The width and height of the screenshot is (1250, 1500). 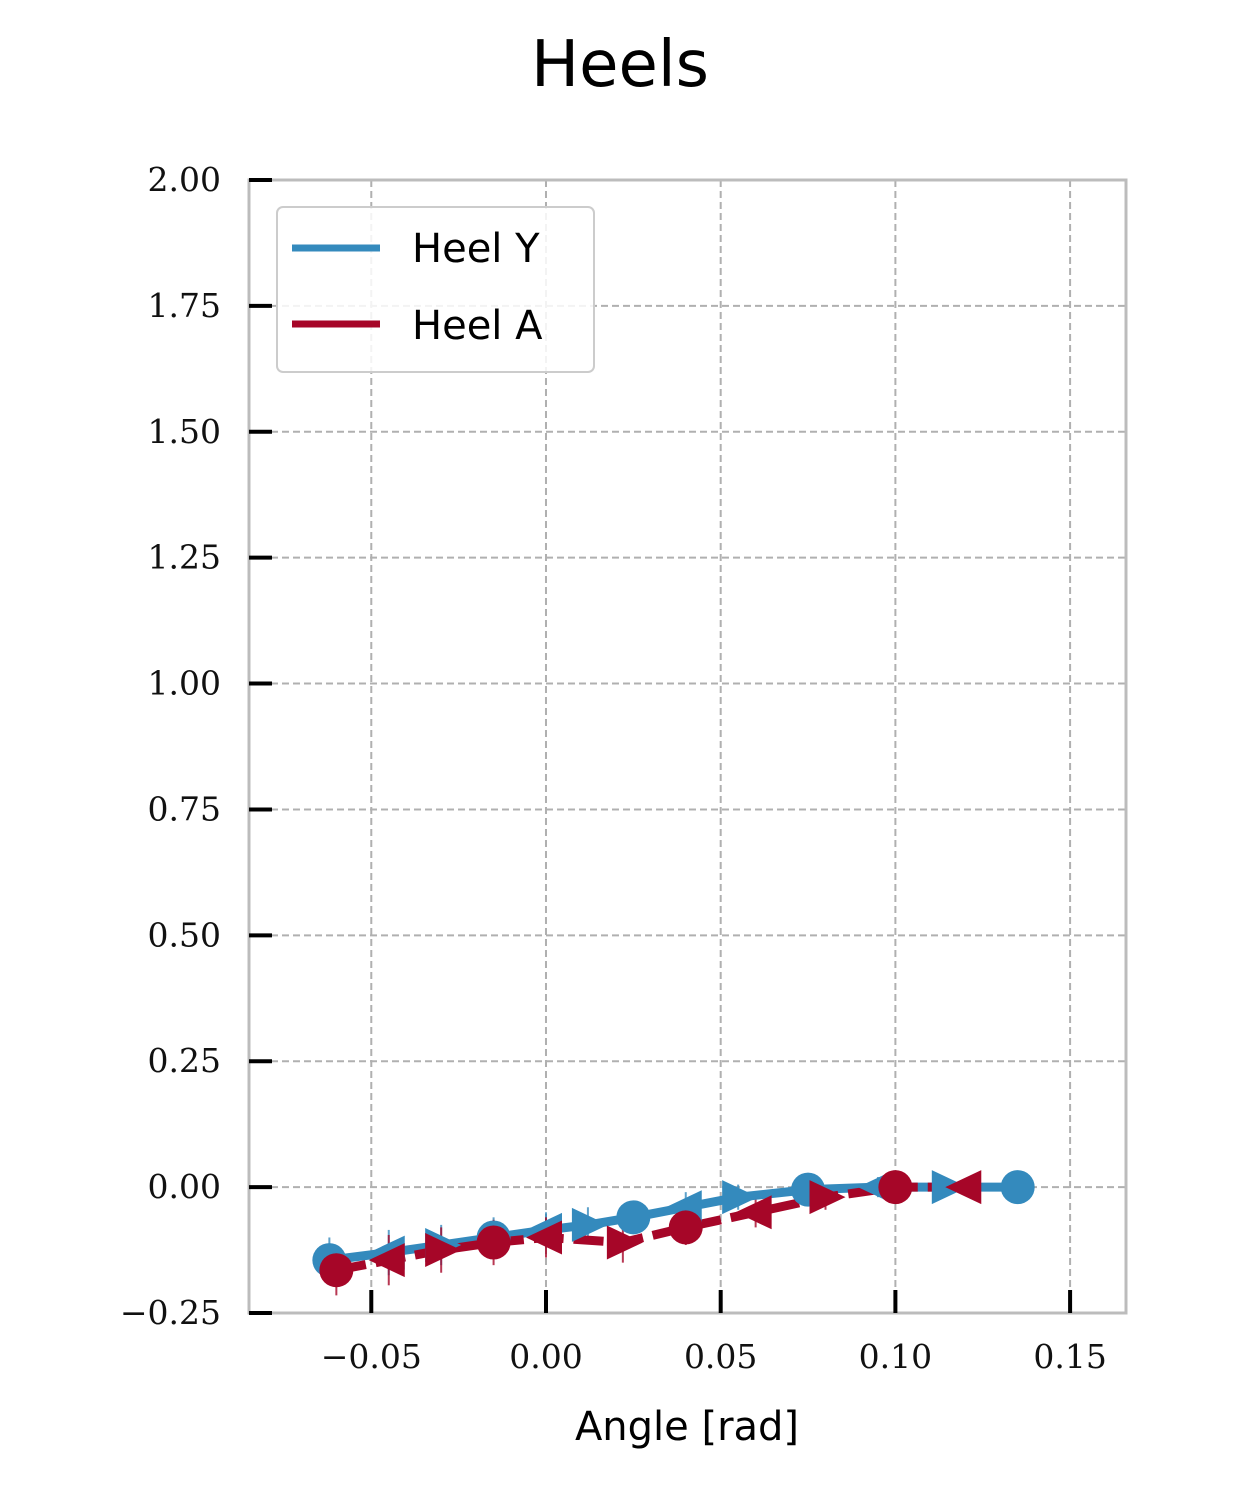 I want to click on x-tick-label: 0.05, so click(x=720, y=1356).